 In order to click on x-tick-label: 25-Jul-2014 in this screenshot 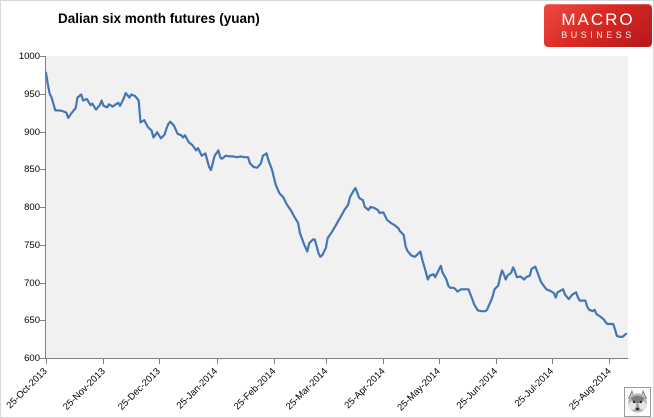, I will do `click(534, 388)`.